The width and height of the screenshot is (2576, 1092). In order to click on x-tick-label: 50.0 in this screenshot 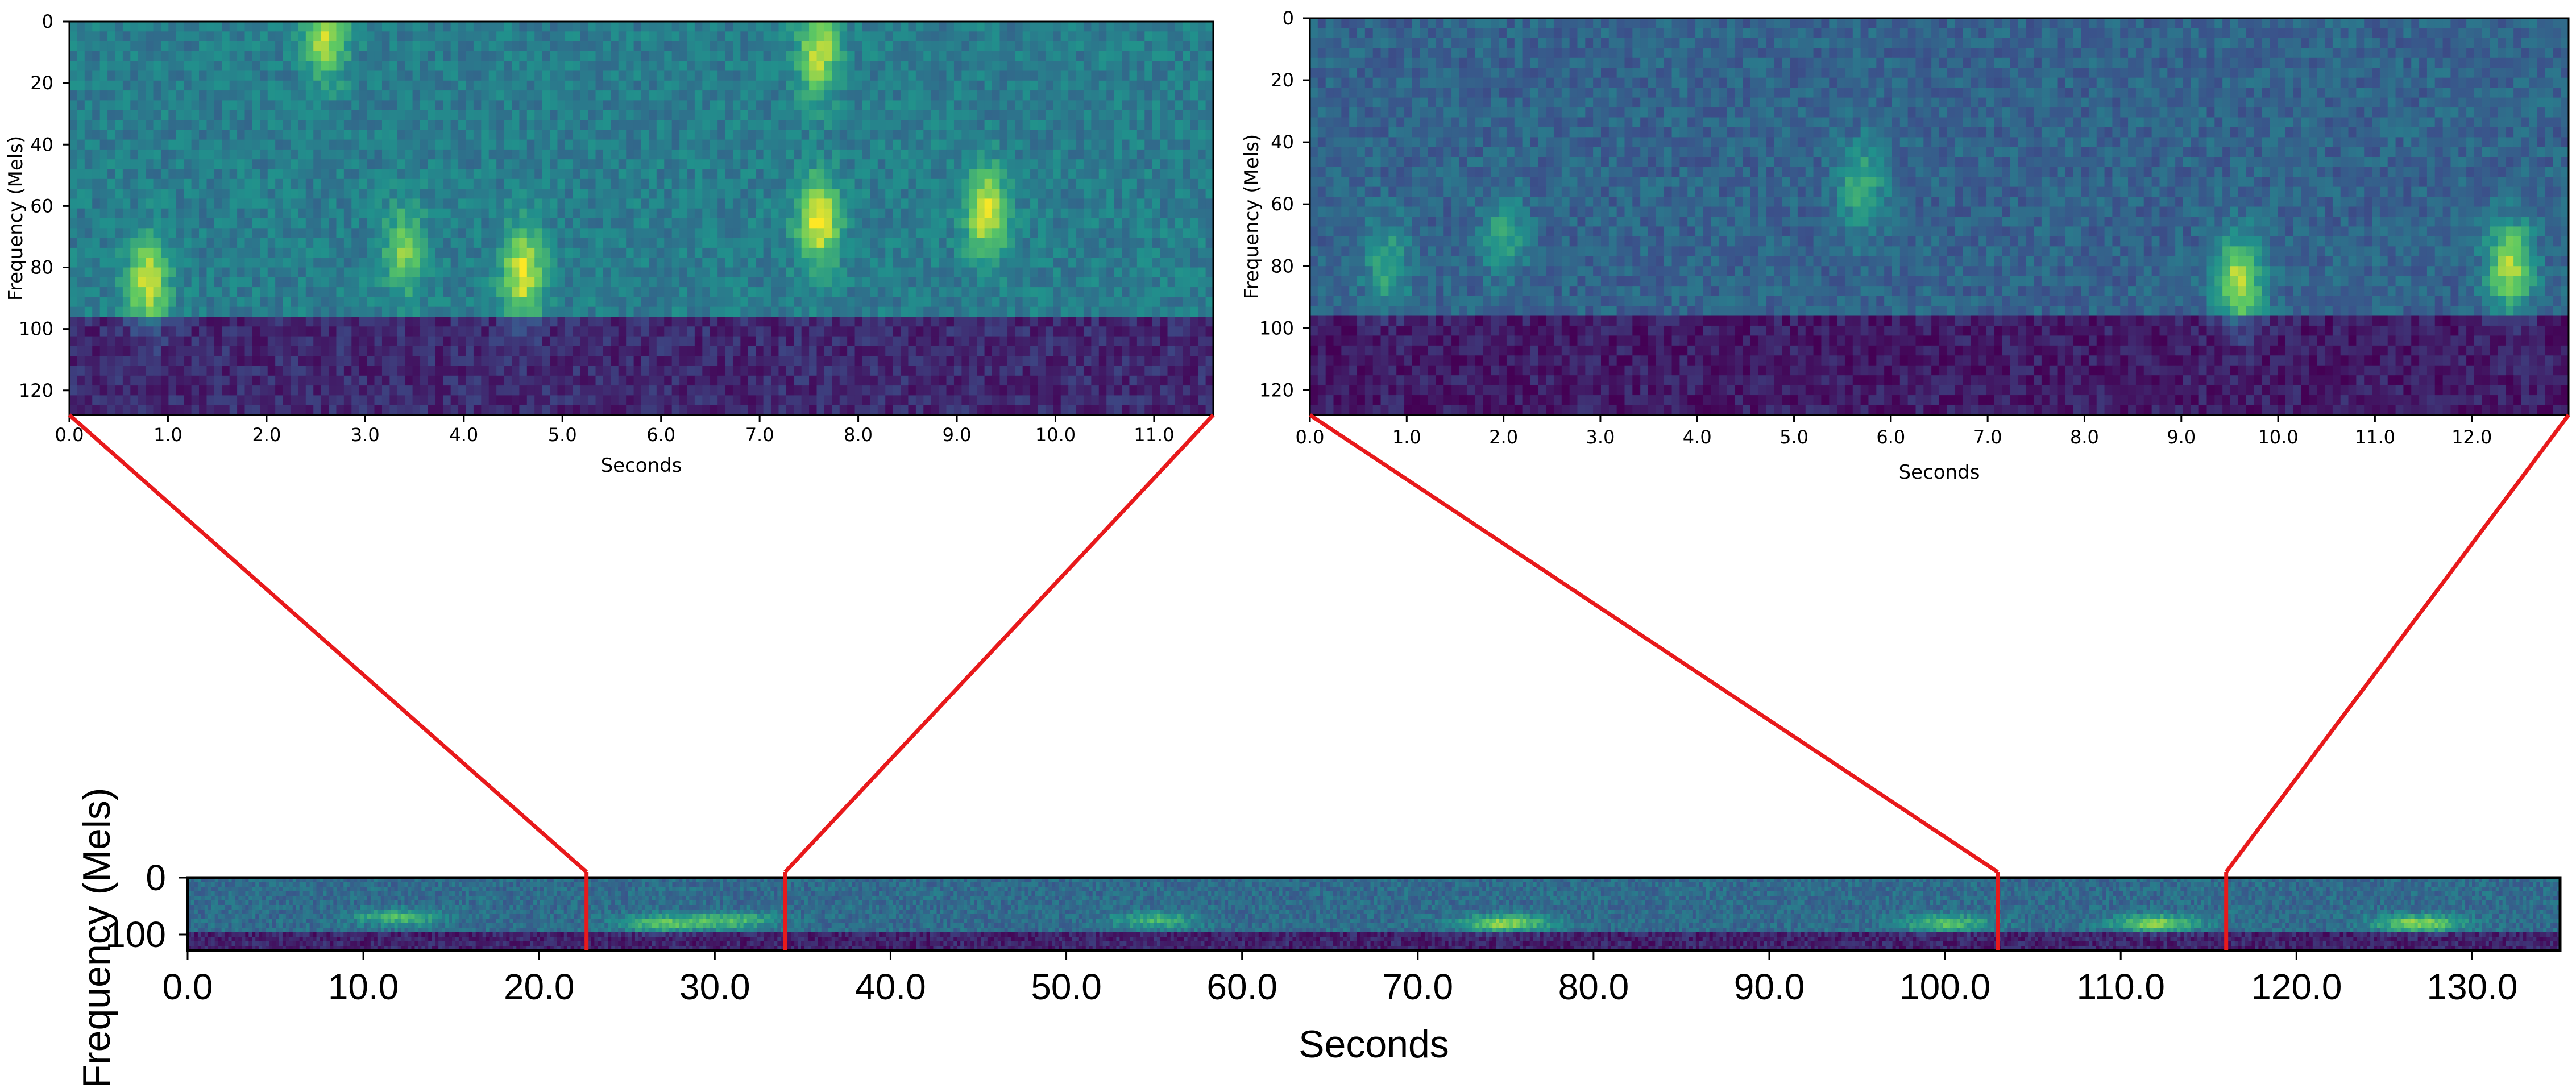, I will do `click(1066, 987)`.